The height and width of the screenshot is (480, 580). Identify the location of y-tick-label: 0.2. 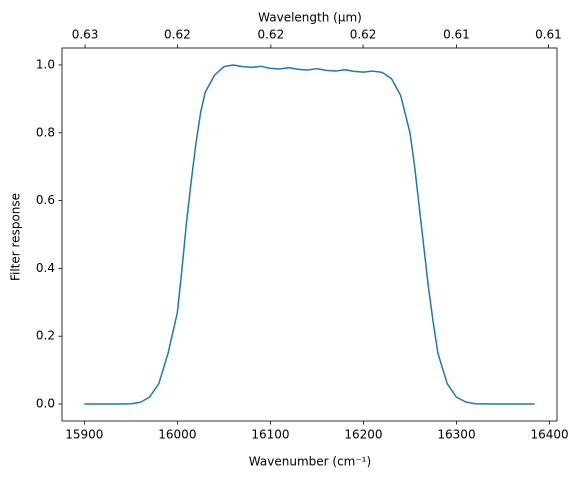
(45, 336).